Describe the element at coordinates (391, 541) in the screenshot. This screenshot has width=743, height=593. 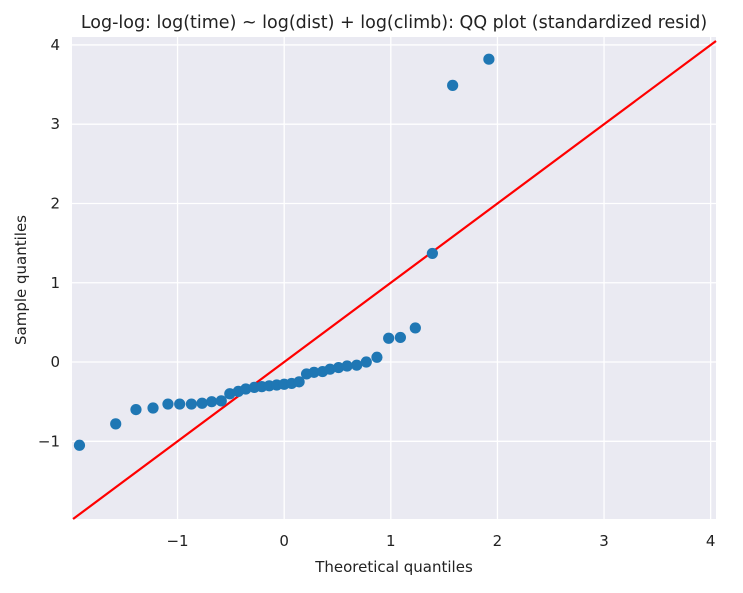
I see `x-tick-label: 1` at that location.